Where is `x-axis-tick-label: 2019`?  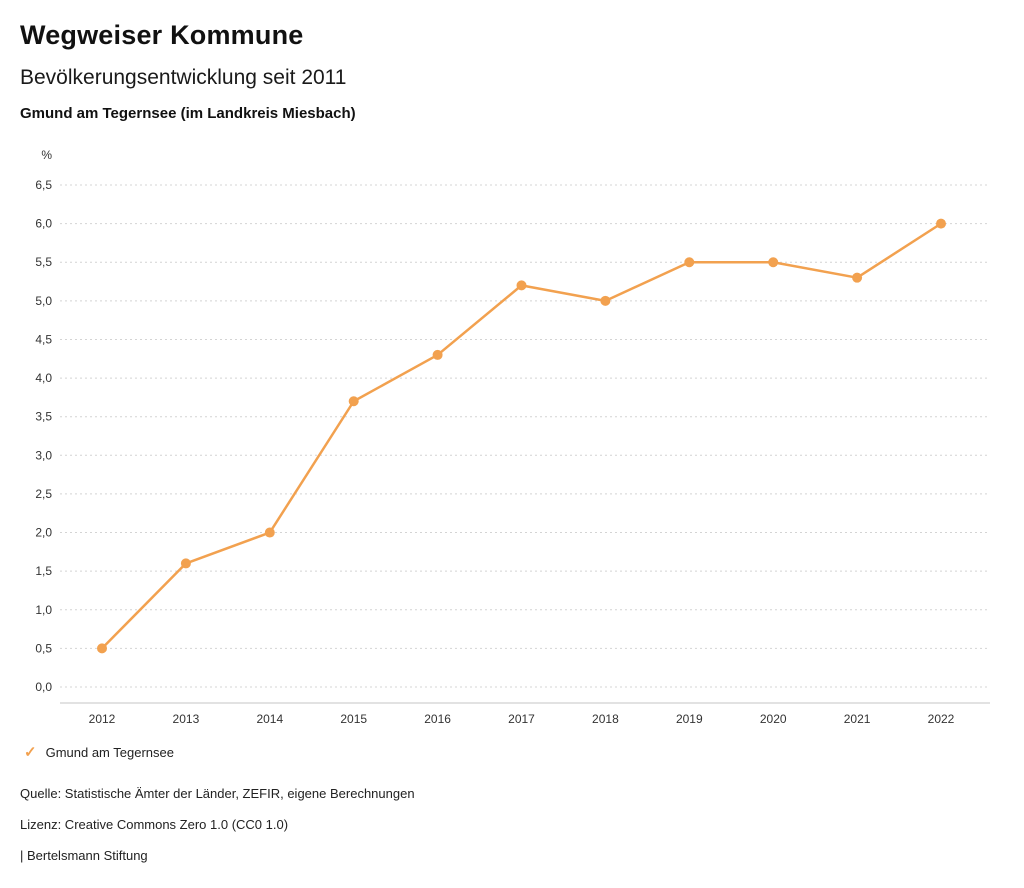
x-axis-tick-label: 2019 is located at coordinates (689, 719).